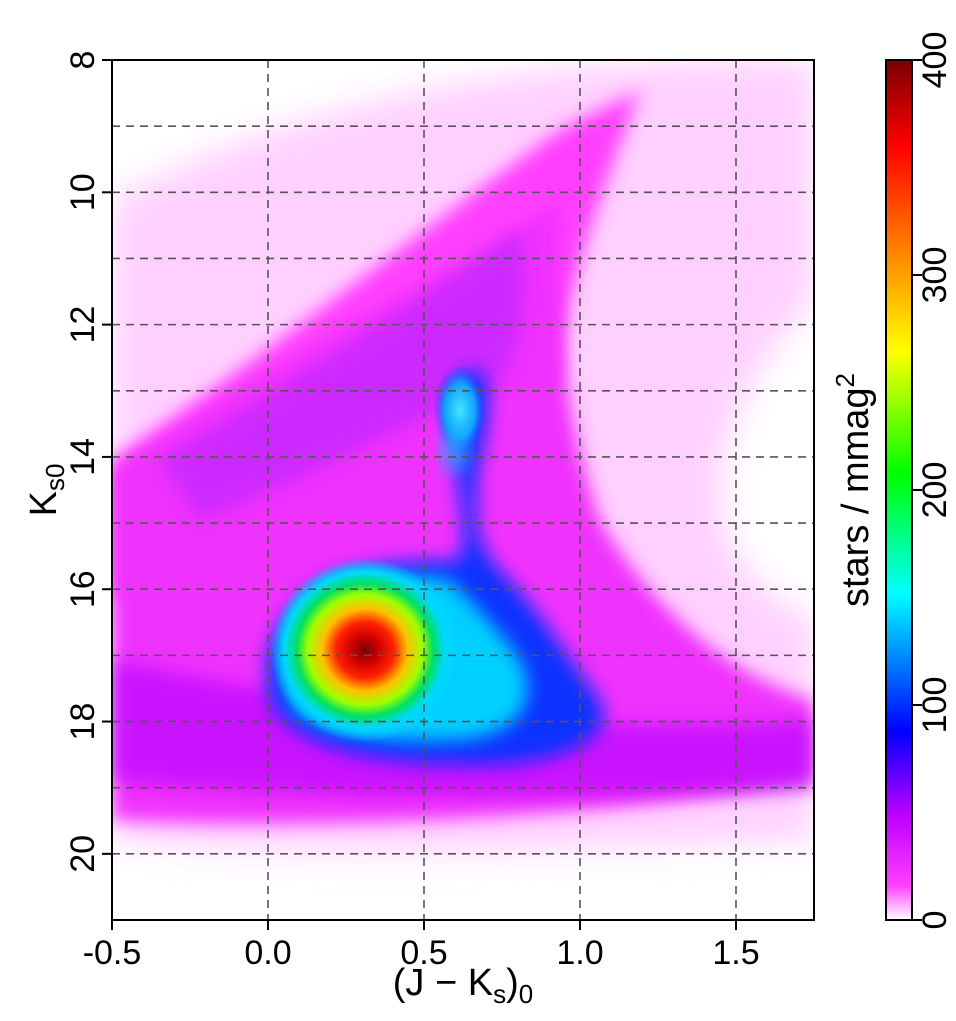 The image size is (956, 1021). I want to click on y-tick-label: 16, so click(83, 589).